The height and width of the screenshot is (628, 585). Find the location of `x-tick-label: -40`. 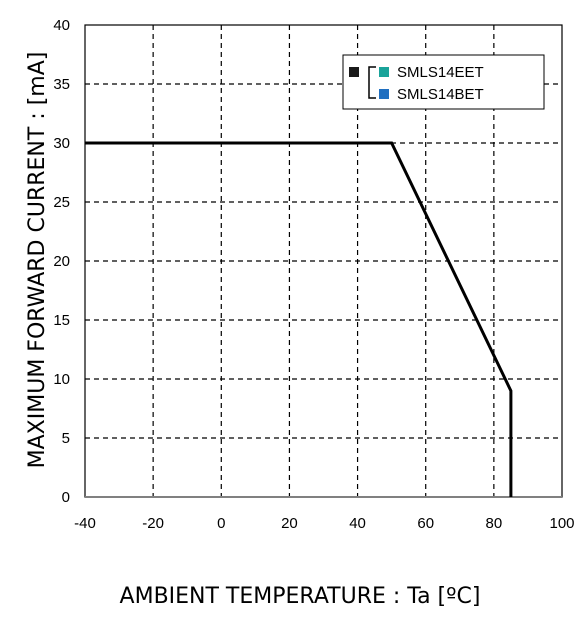

x-tick-label: -40 is located at coordinates (85, 523).